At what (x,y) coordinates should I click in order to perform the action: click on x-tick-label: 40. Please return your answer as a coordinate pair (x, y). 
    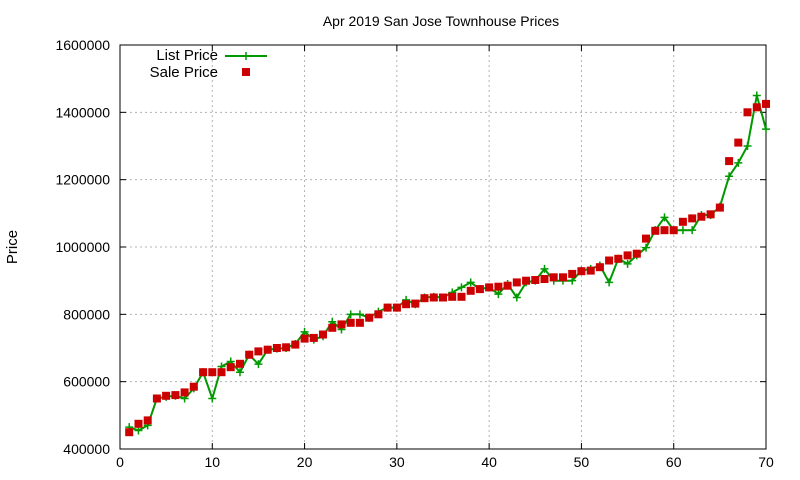
    Looking at the image, I should click on (489, 462).